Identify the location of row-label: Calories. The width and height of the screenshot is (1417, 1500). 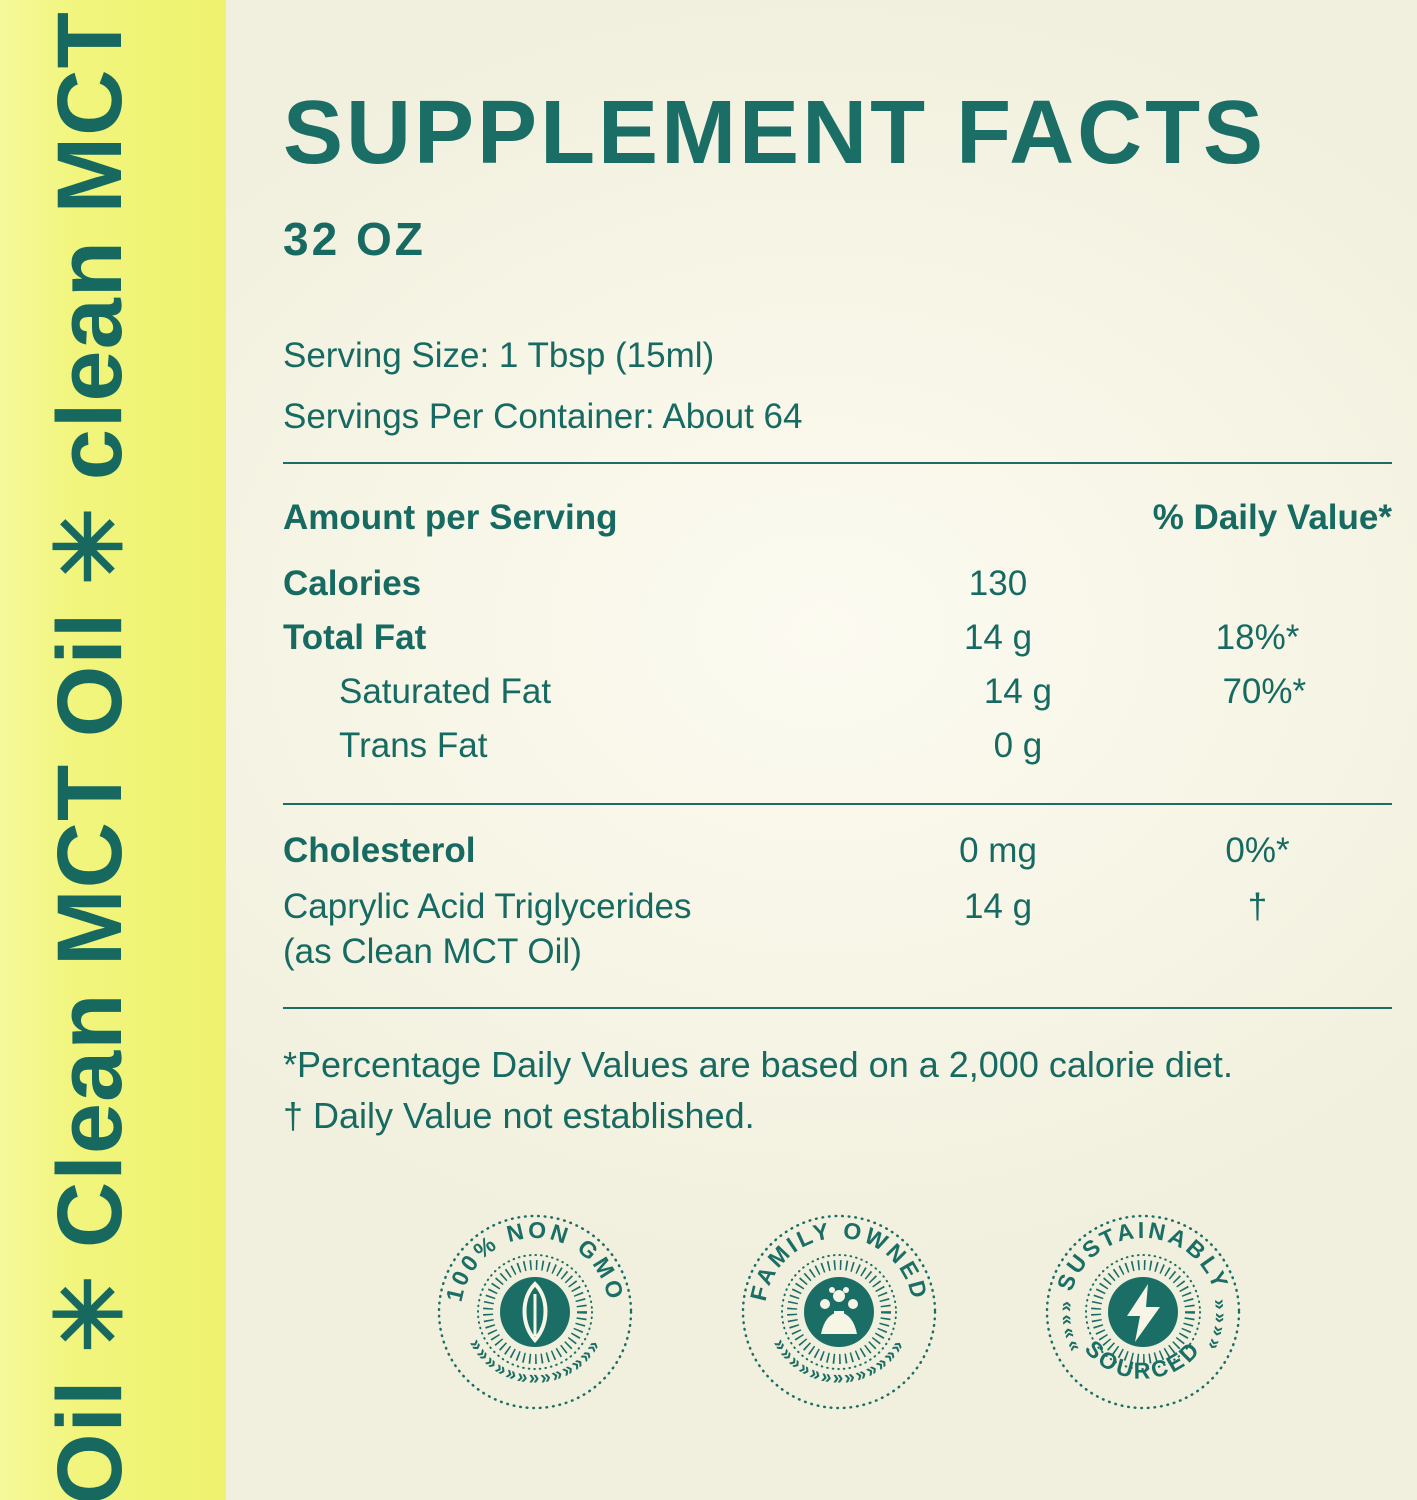
(352, 583).